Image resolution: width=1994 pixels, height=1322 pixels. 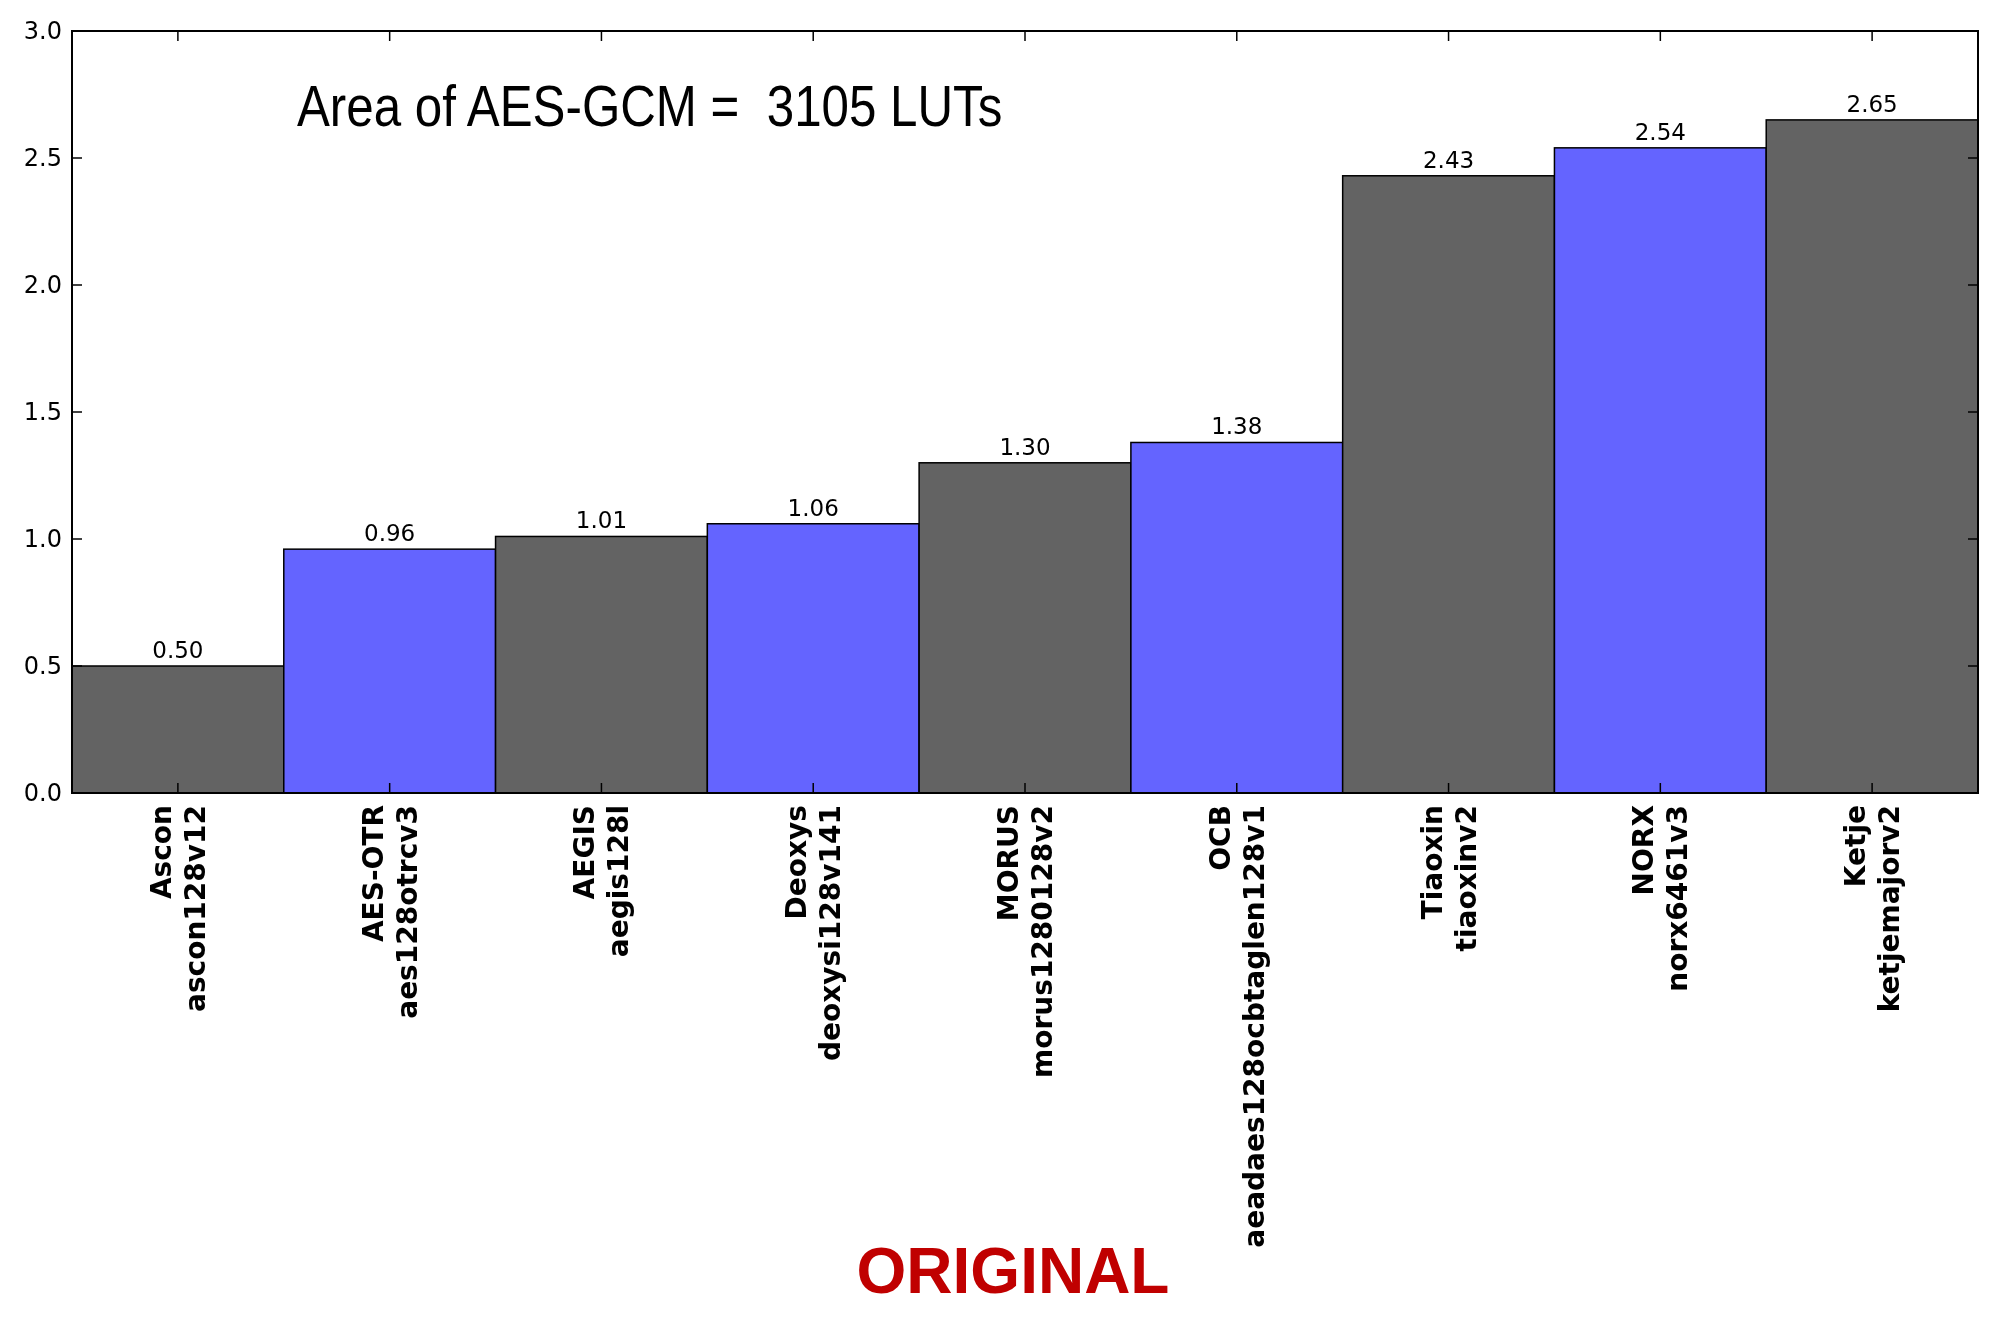 What do you see at coordinates (601, 520) in the screenshot?
I see `data-label: 1.01` at bounding box center [601, 520].